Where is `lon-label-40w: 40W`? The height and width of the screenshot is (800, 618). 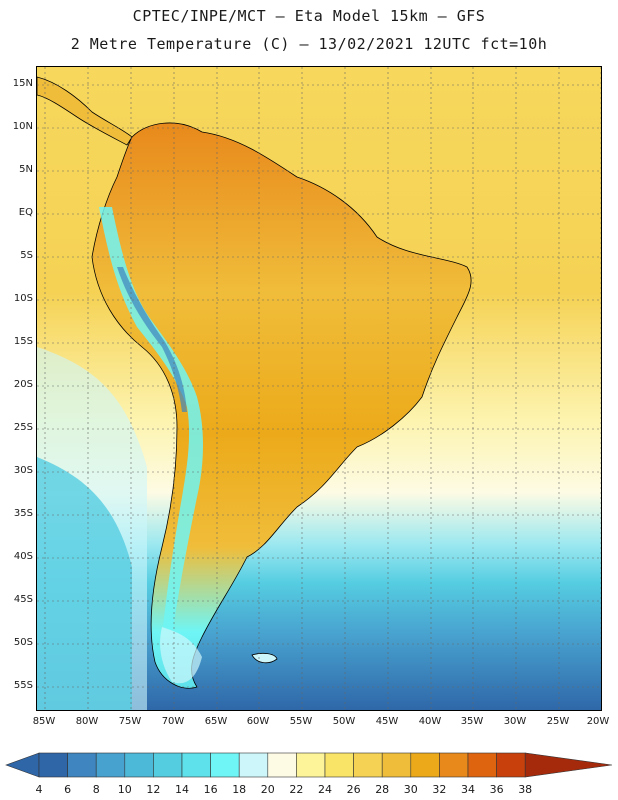 lon-label-40w: 40W is located at coordinates (430, 721).